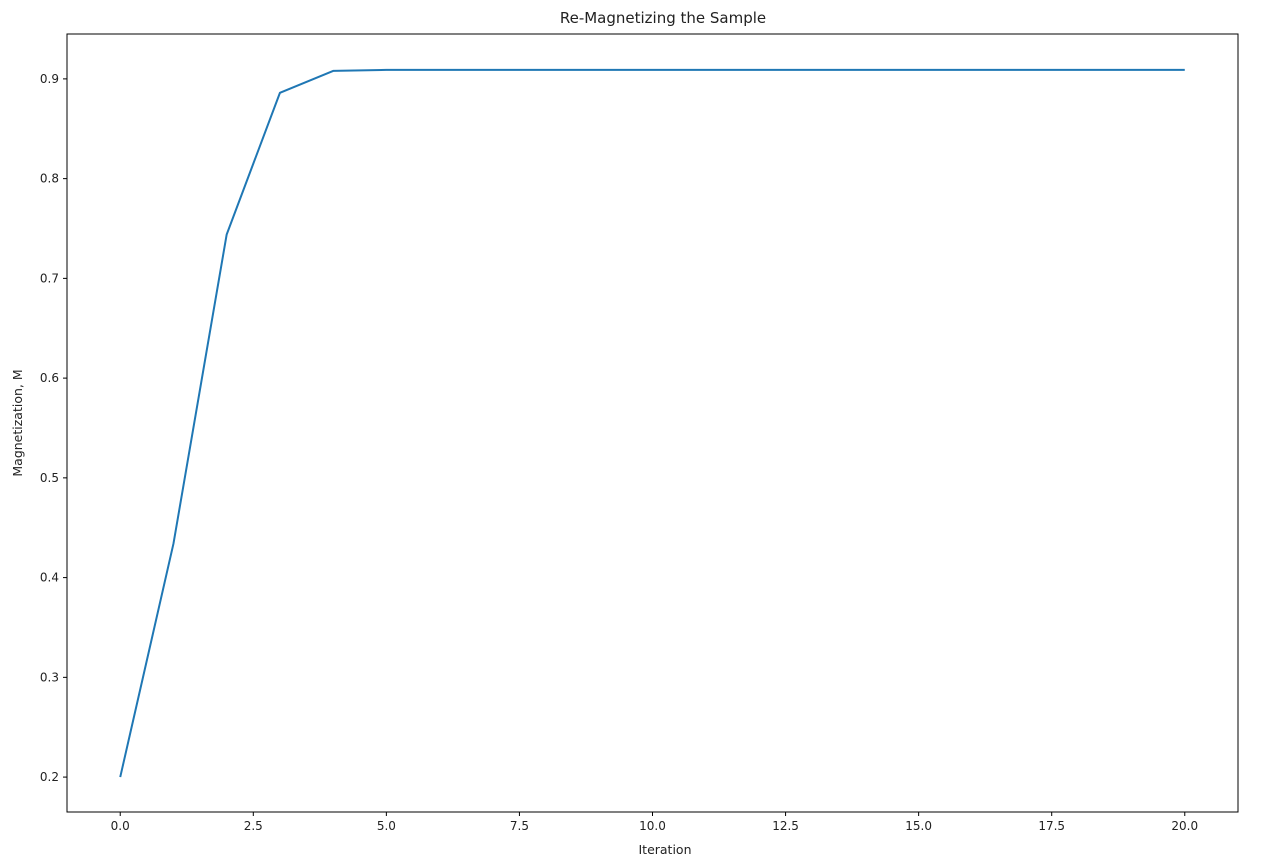 This screenshot has width=1269, height=861. Describe the element at coordinates (49, 278) in the screenshot. I see `y-tick-label: 0.7` at that location.